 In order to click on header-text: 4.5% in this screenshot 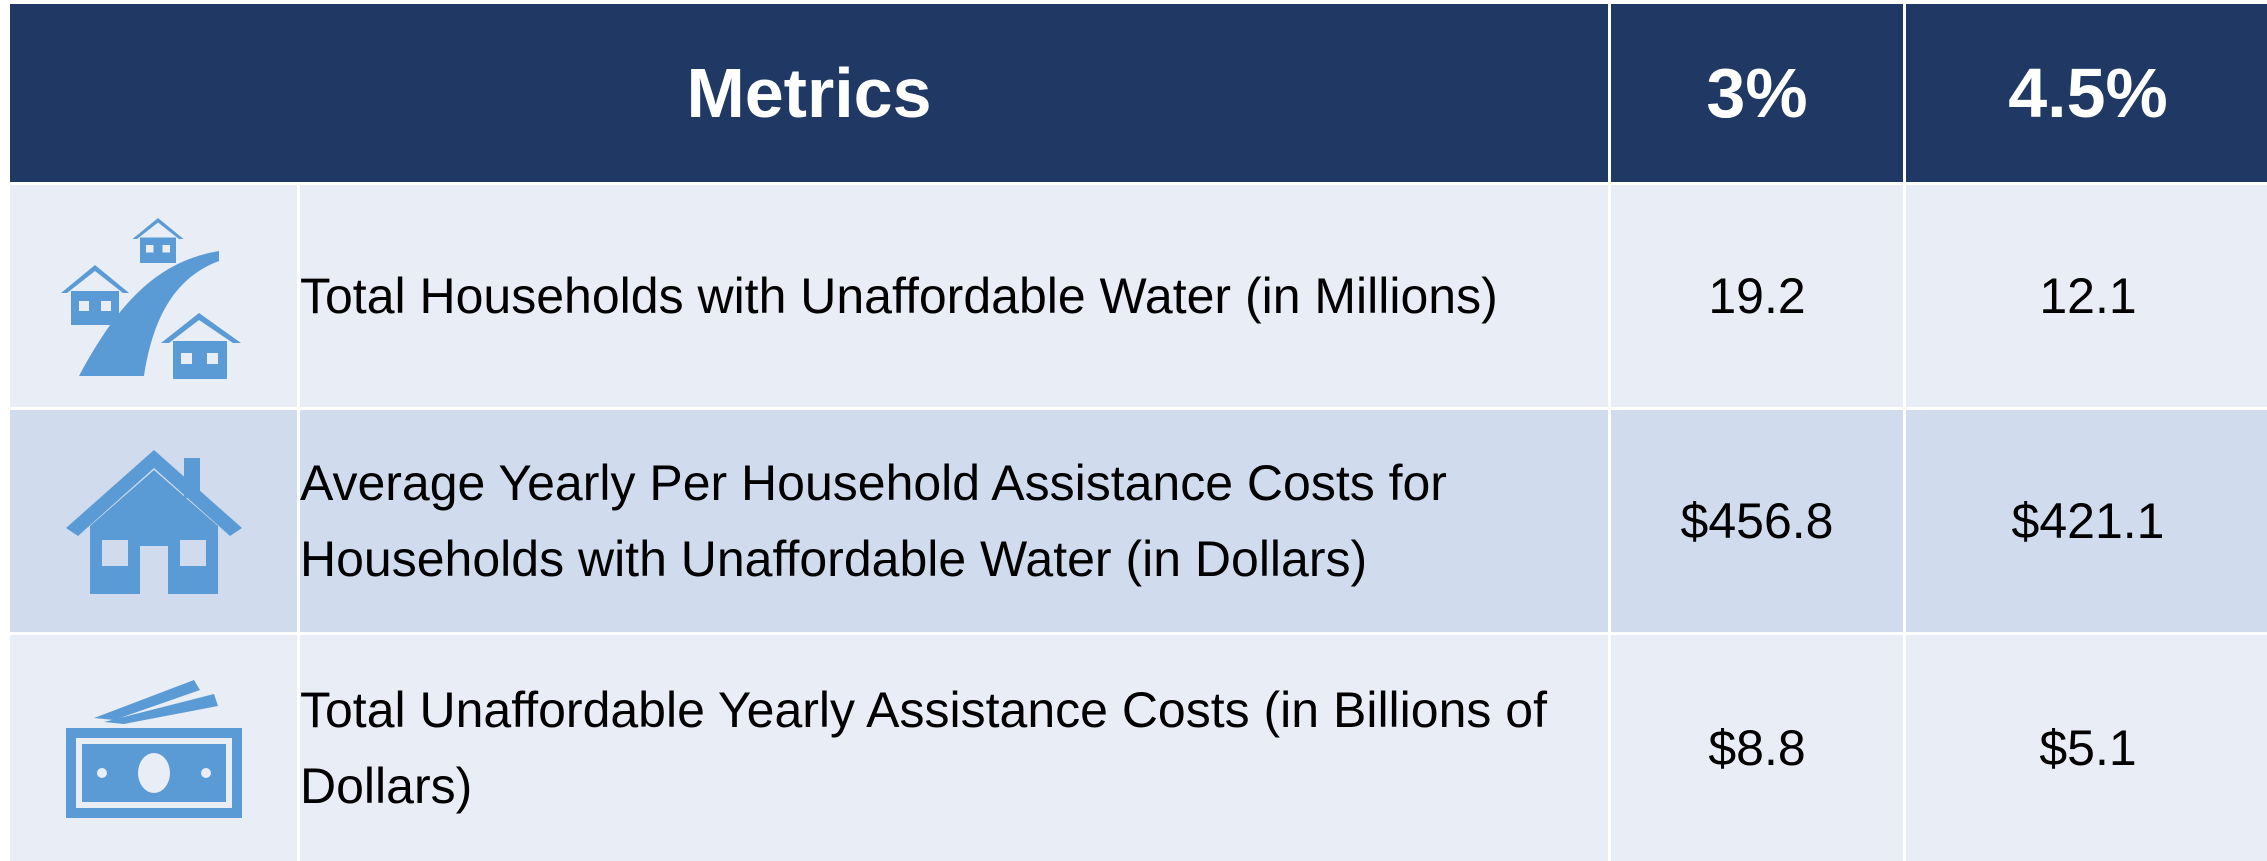, I will do `click(2088, 93)`.